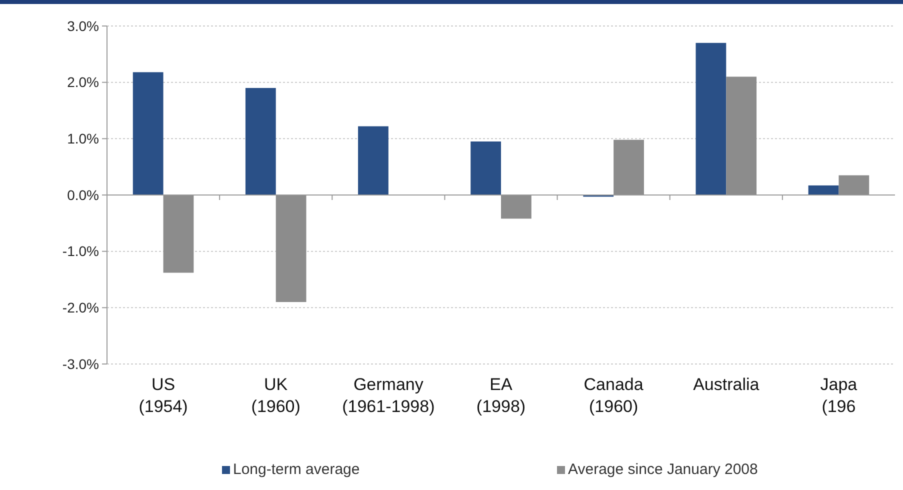 The image size is (903, 490). What do you see at coordinates (663, 469) in the screenshot?
I see `legend-label: Average since January 2008` at bounding box center [663, 469].